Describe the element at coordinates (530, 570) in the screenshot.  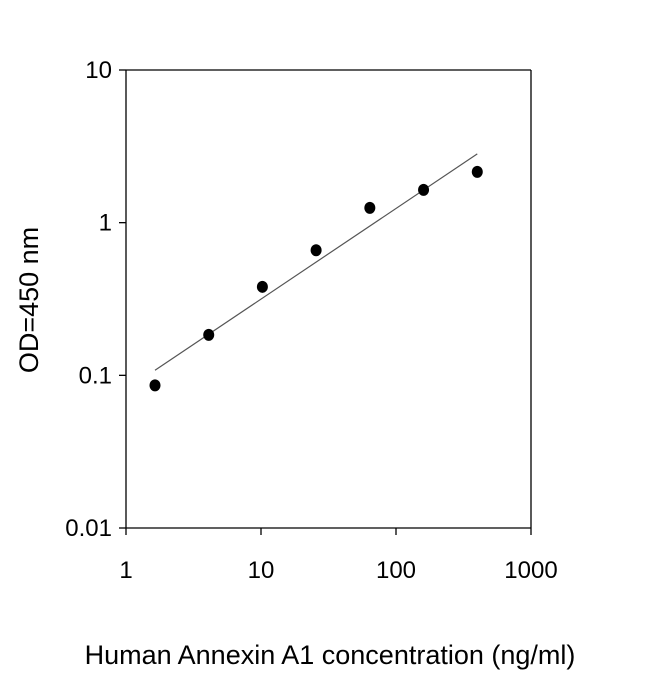
I see `x-tick-label: 1000` at that location.